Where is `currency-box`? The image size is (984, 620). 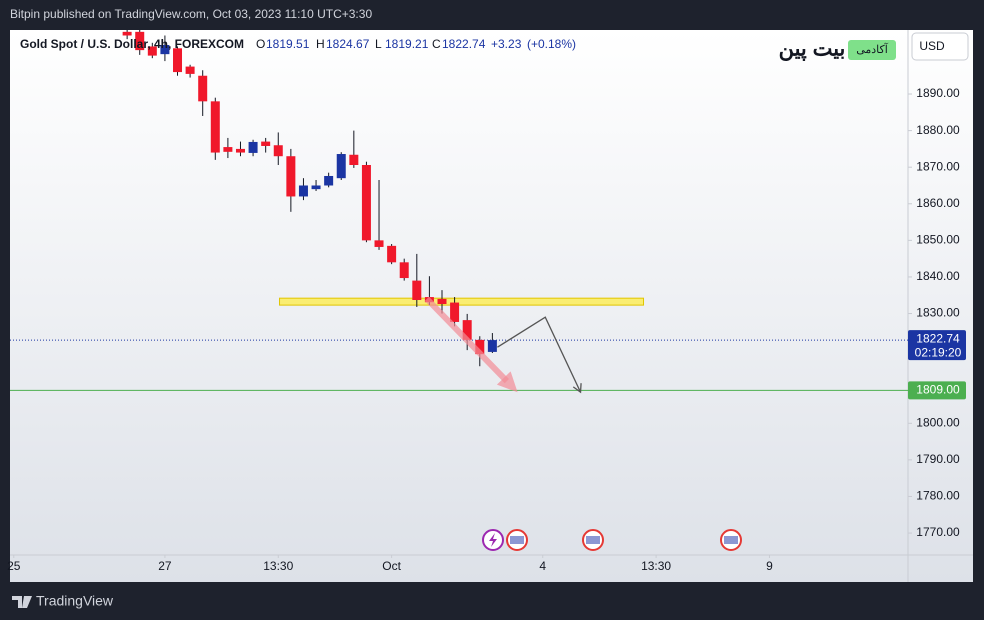
currency-box is located at coordinates (940, 46).